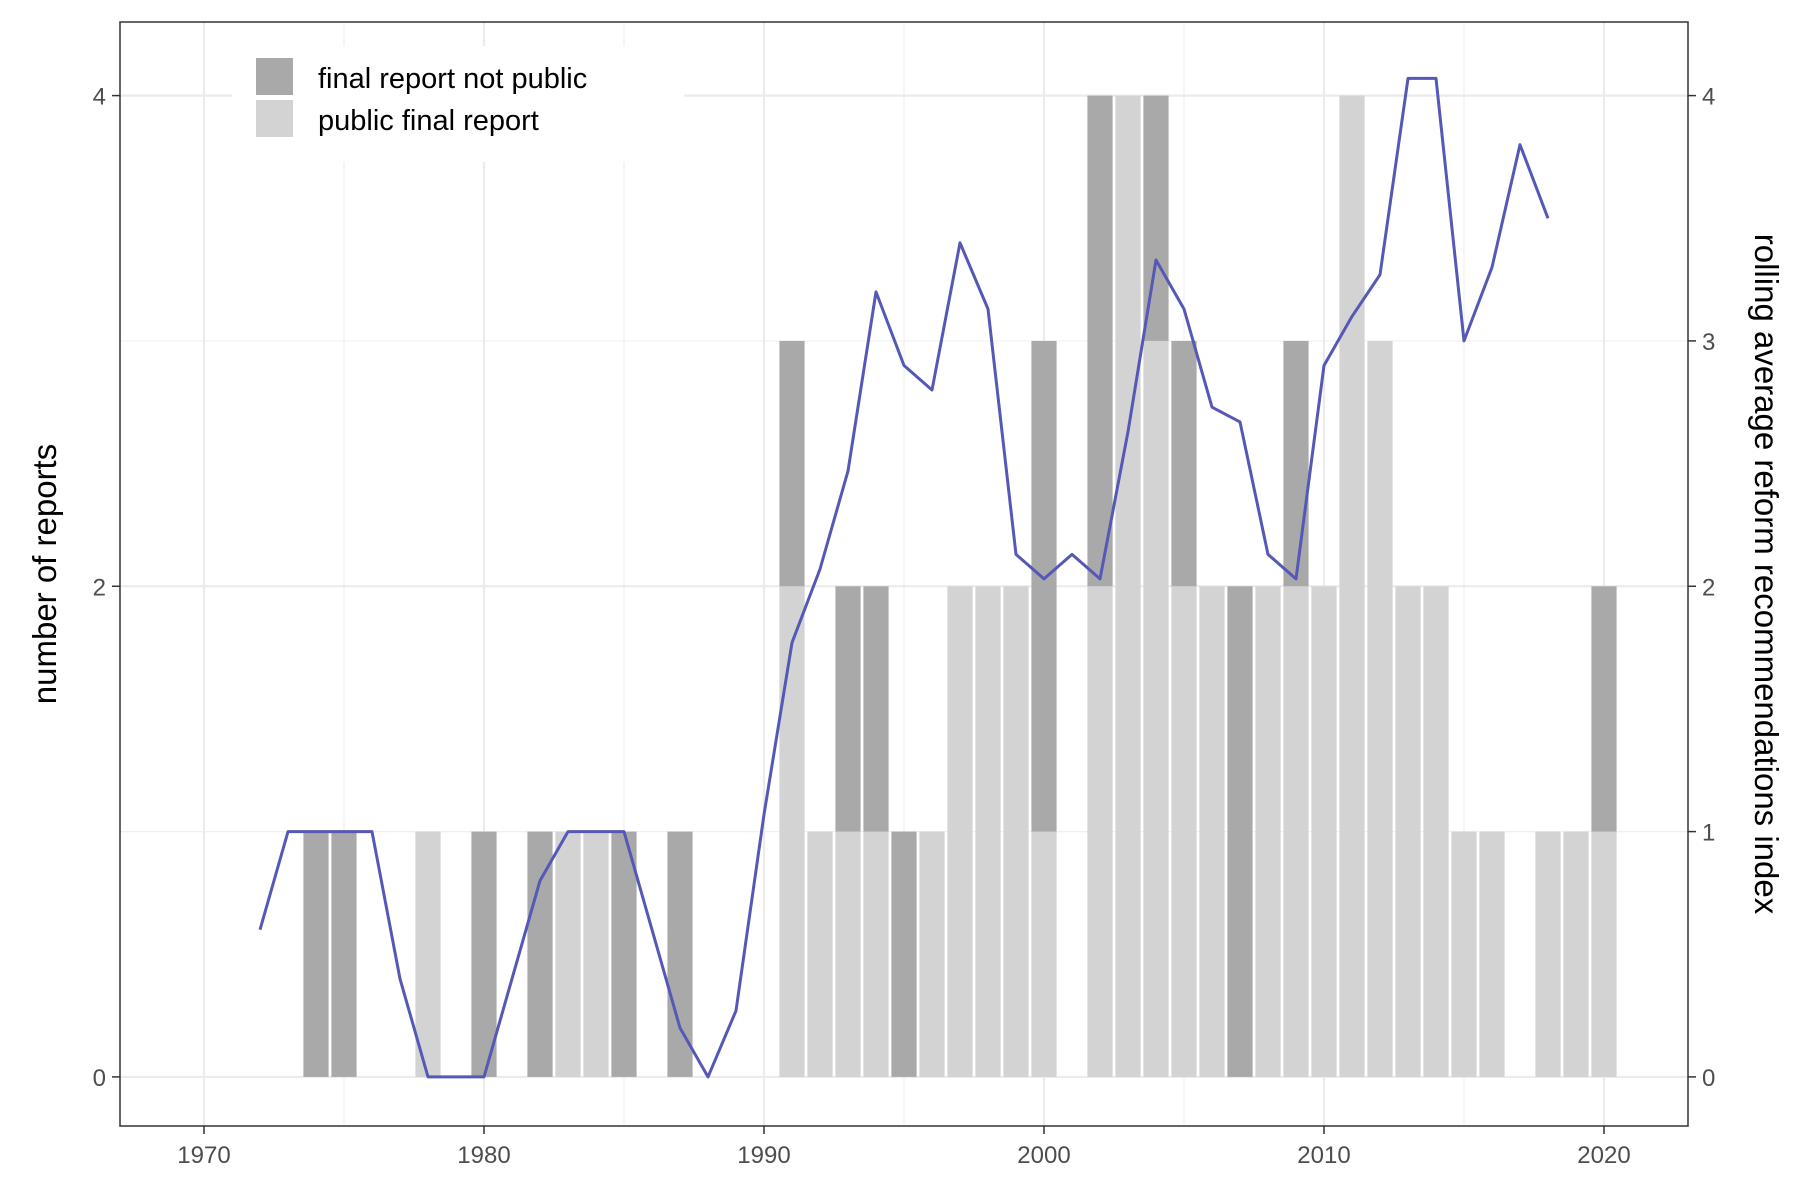  Describe the element at coordinates (203, 1155) in the screenshot. I see `x-tick-label: 1970` at that location.